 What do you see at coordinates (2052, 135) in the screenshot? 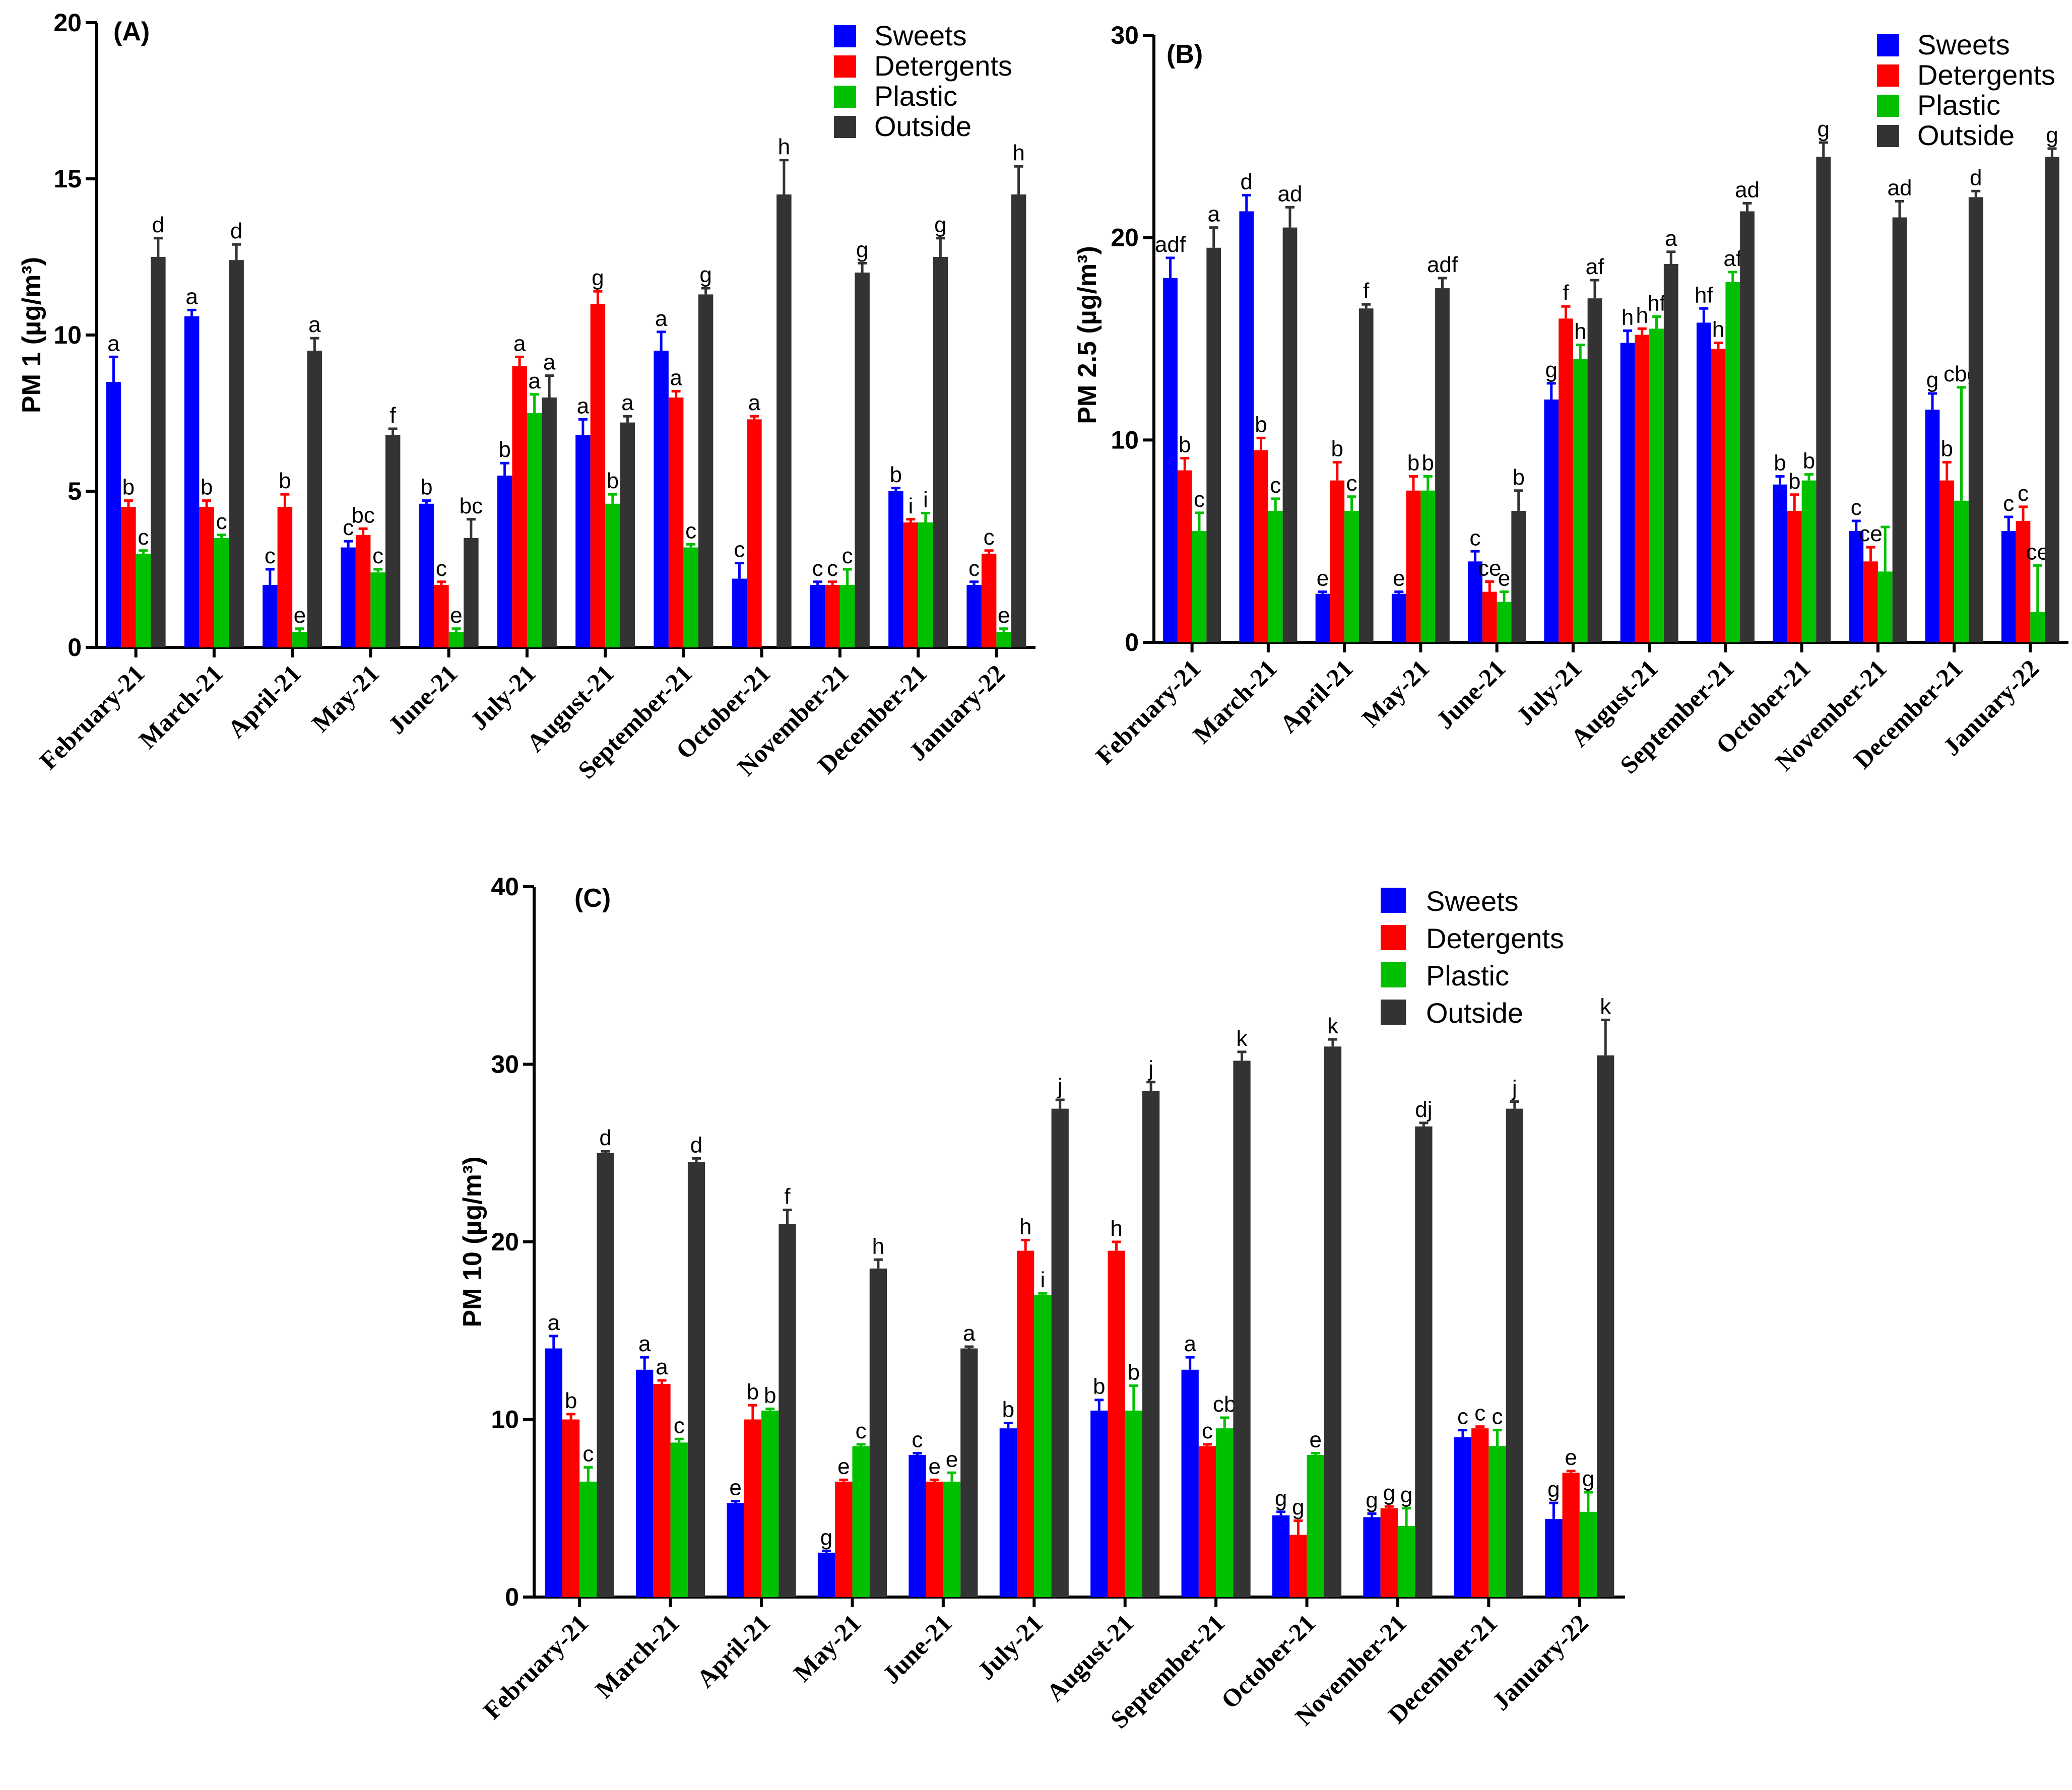
I see `p1-significance-label: g` at bounding box center [2052, 135].